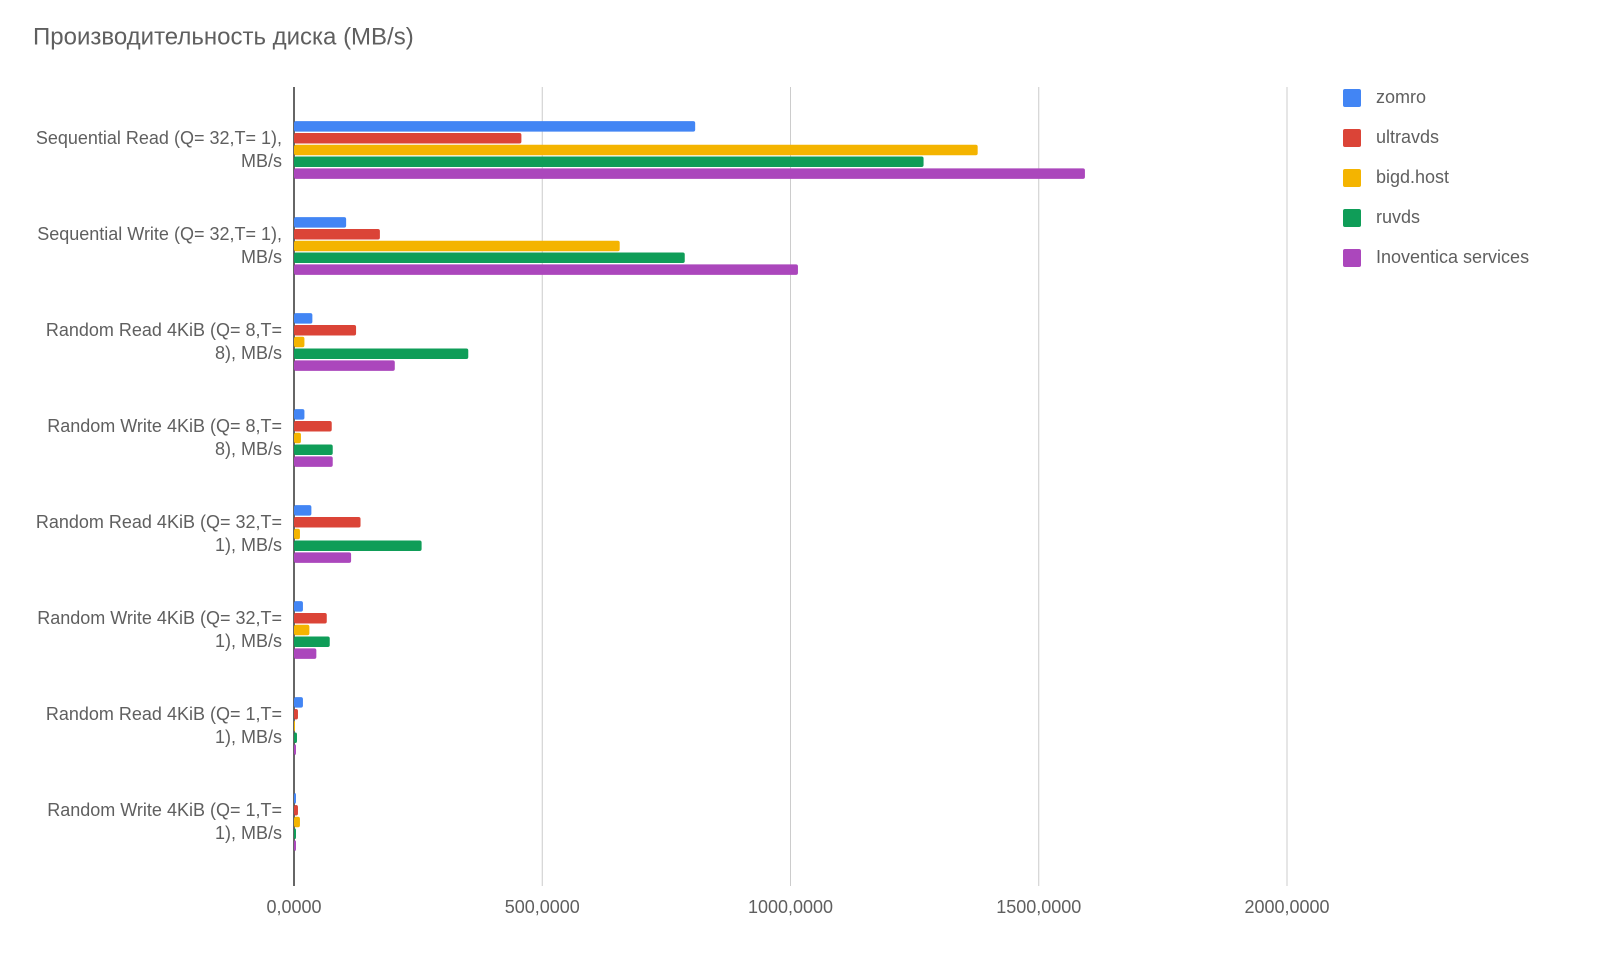 The height and width of the screenshot is (954, 1600). What do you see at coordinates (1452, 257) in the screenshot?
I see `legend-label: Inoventica services` at bounding box center [1452, 257].